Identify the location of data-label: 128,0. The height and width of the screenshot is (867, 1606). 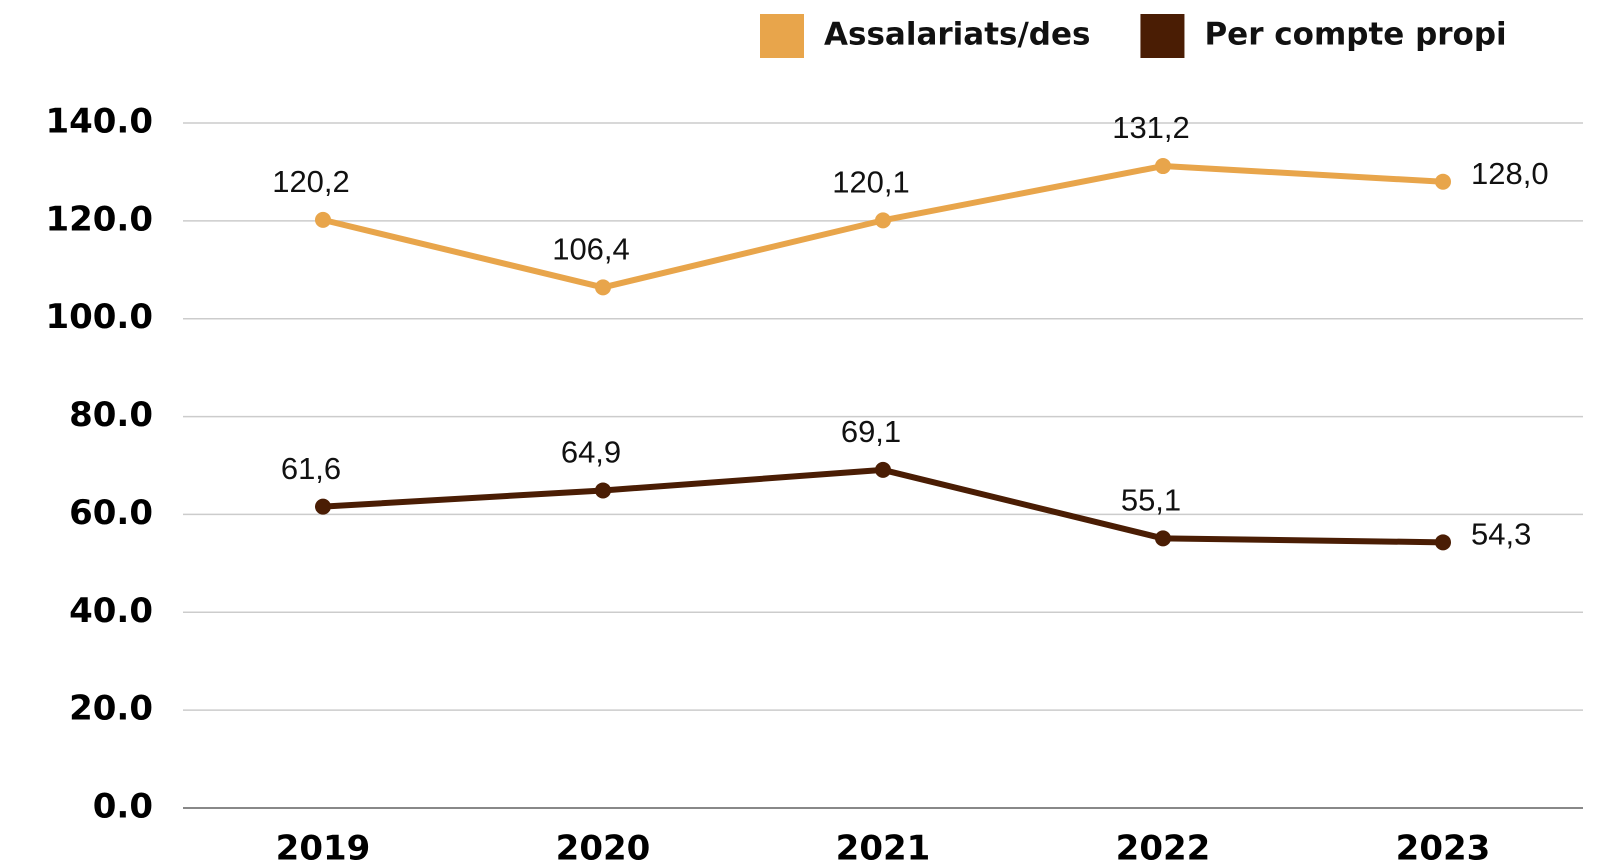
(1510, 173).